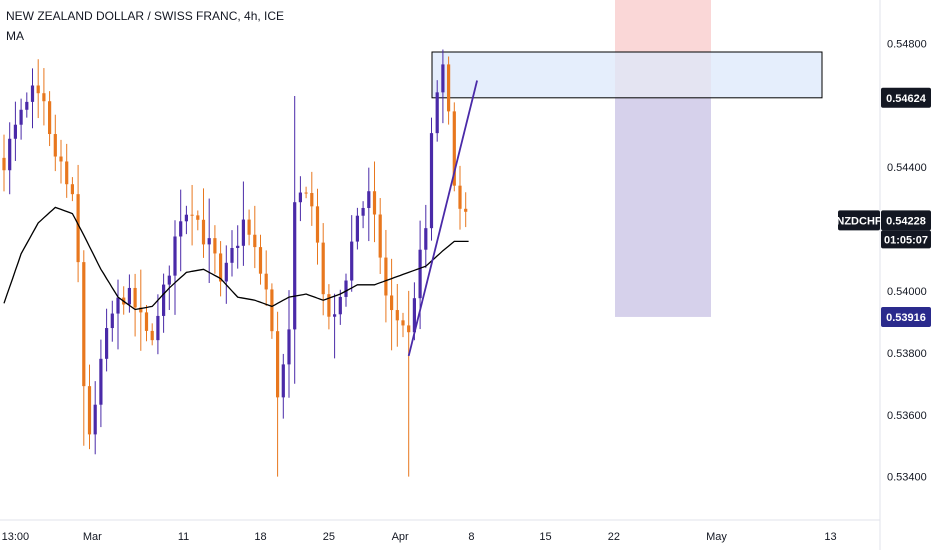  Describe the element at coordinates (15, 36) in the screenshot. I see `indicator-label: MA` at that location.